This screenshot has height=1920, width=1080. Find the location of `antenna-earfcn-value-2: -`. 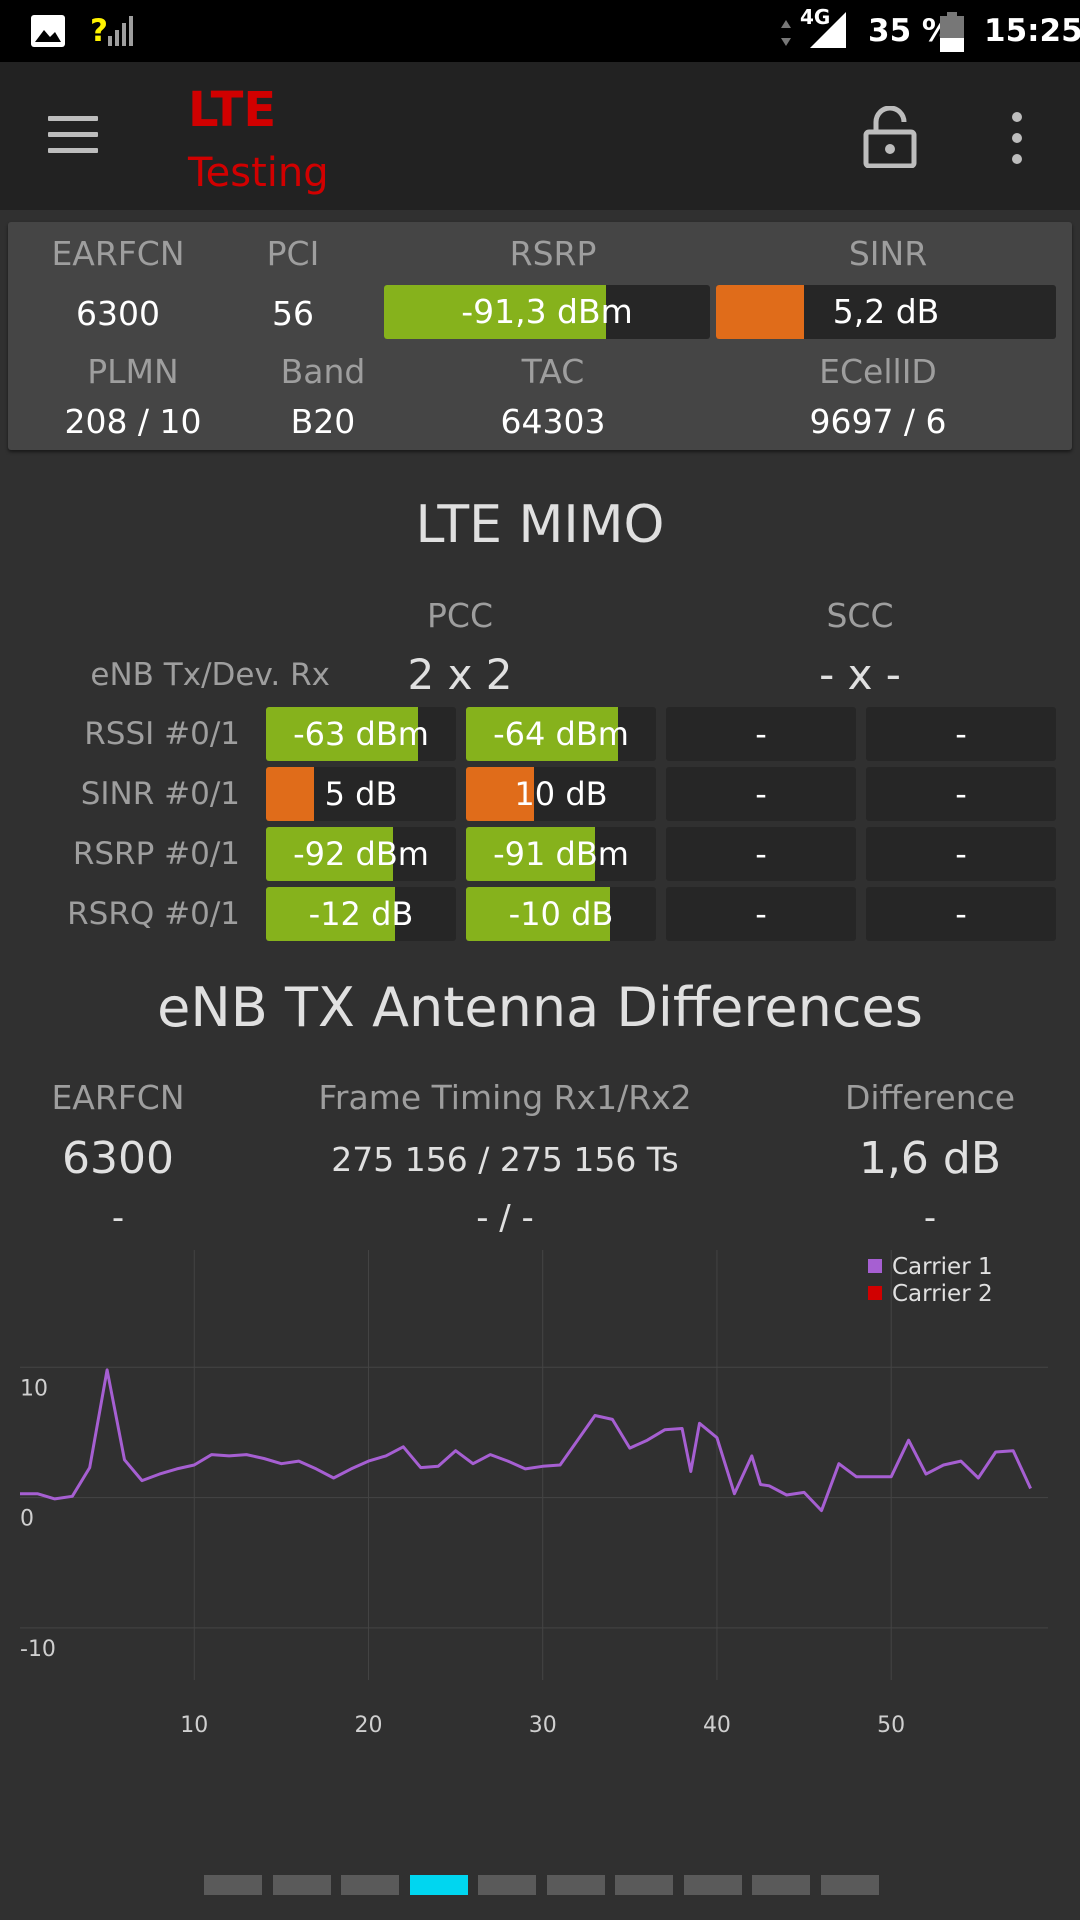

antenna-earfcn-value-2: - is located at coordinates (118, 1218).